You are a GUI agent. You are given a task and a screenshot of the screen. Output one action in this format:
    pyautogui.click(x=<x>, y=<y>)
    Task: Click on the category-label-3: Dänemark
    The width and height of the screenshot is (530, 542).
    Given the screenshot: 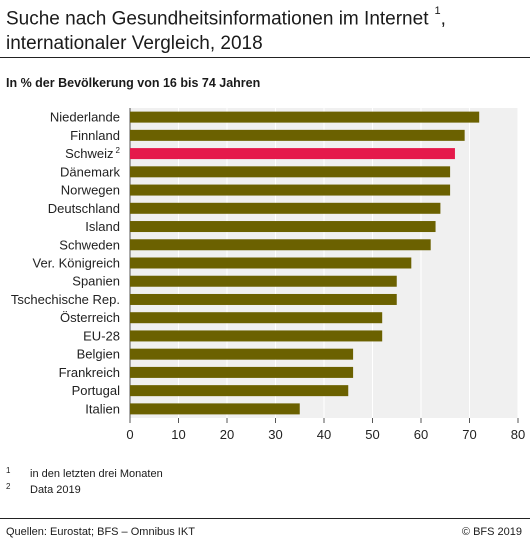 What is the action you would take?
    pyautogui.click(x=90, y=171)
    